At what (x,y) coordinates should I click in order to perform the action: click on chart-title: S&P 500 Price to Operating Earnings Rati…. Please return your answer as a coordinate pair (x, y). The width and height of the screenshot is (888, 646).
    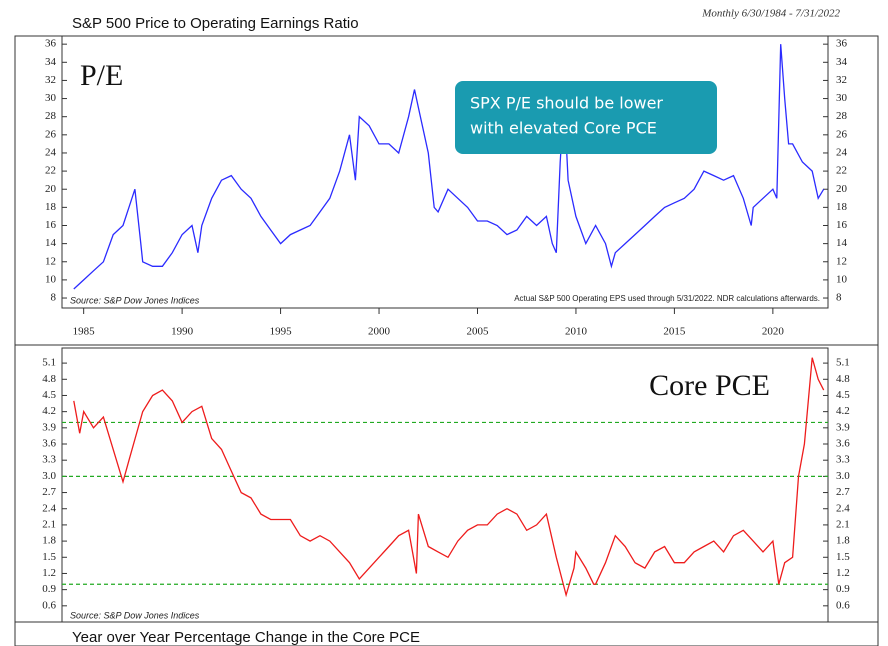
    Looking at the image, I should click on (215, 23).